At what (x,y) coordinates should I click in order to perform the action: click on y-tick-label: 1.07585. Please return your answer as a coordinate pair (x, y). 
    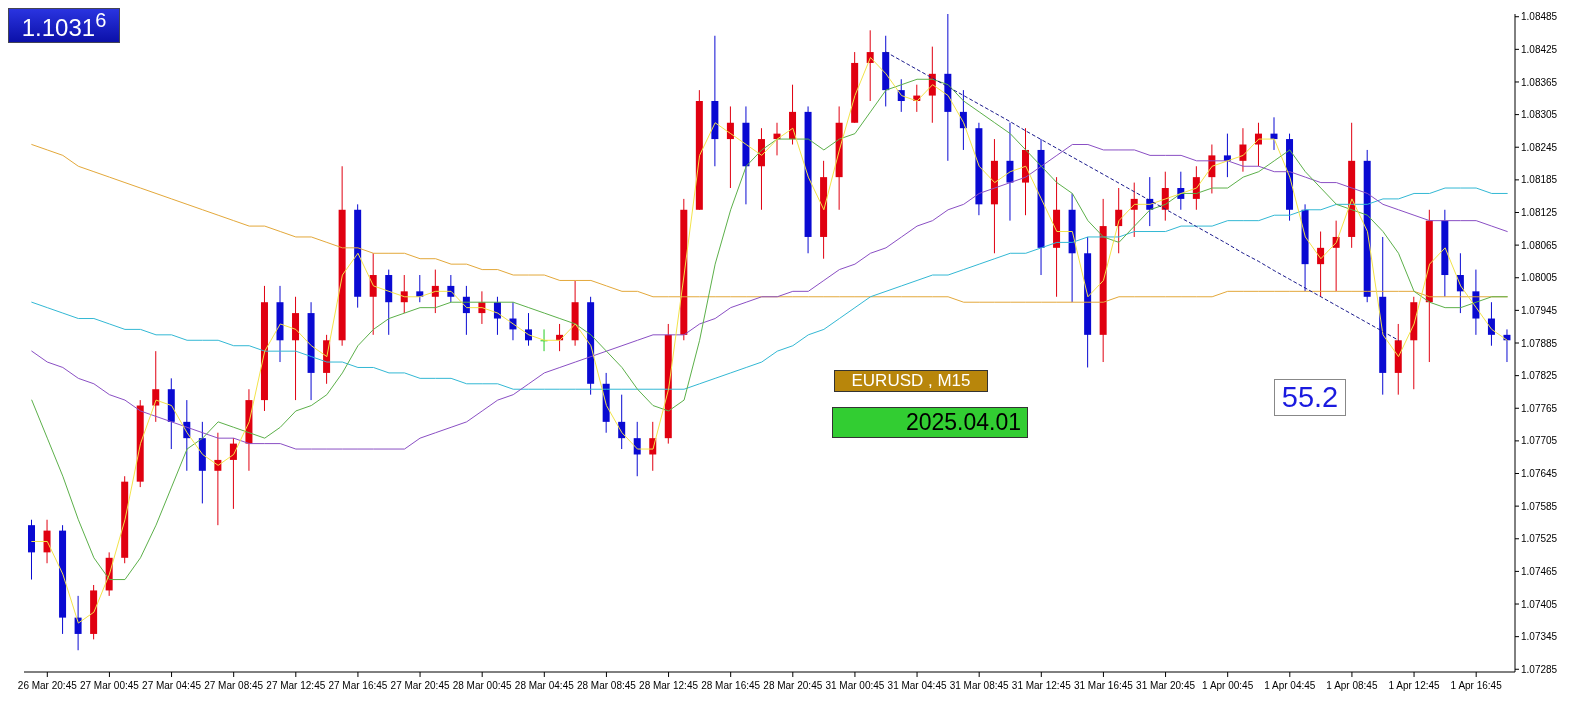
    Looking at the image, I should click on (1539, 506).